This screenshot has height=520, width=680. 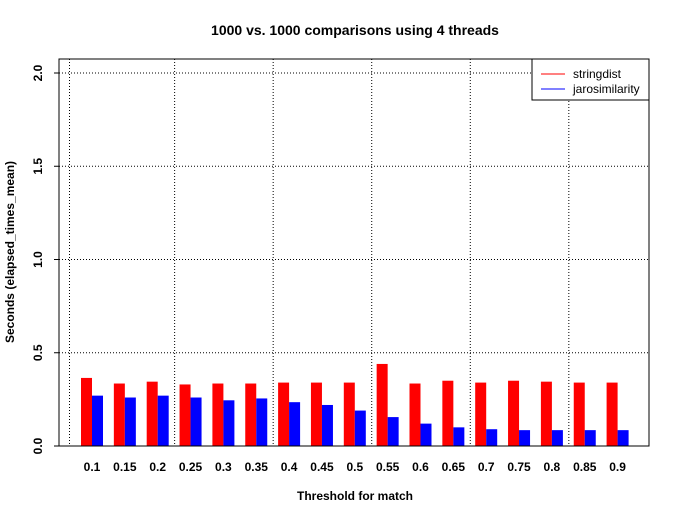 I want to click on bar-jarosimilarity-0.45, so click(x=327, y=425).